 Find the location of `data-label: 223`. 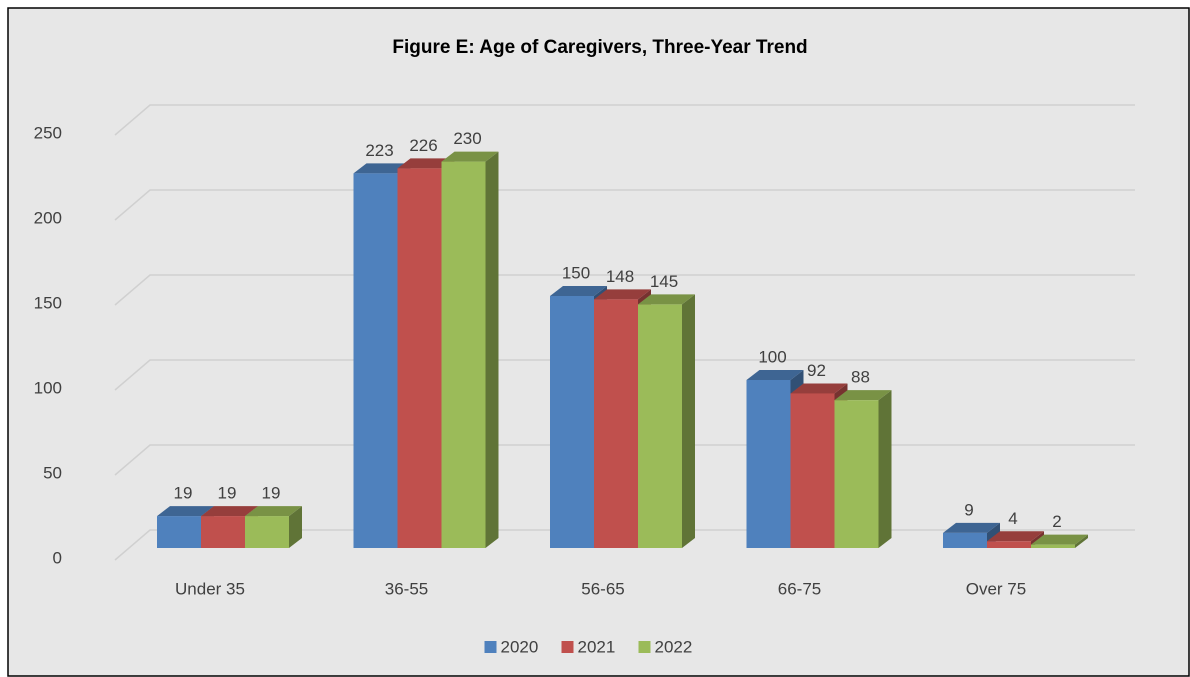

data-label: 223 is located at coordinates (379, 150).